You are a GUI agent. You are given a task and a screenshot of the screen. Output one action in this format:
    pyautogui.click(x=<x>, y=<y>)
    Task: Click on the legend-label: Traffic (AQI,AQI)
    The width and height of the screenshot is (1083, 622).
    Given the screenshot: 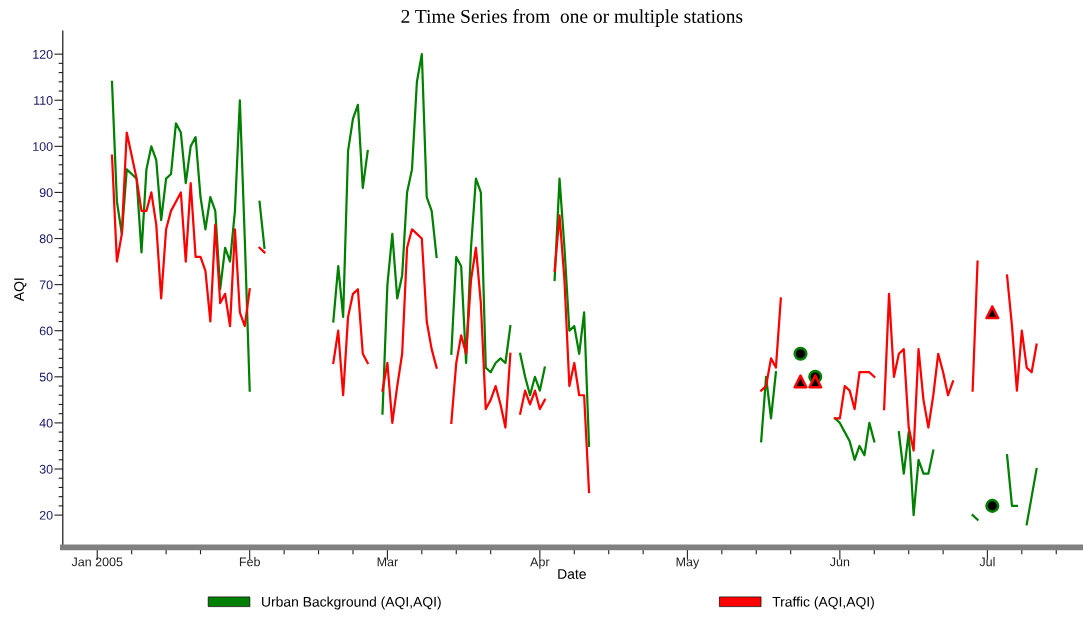 What is the action you would take?
    pyautogui.click(x=823, y=603)
    